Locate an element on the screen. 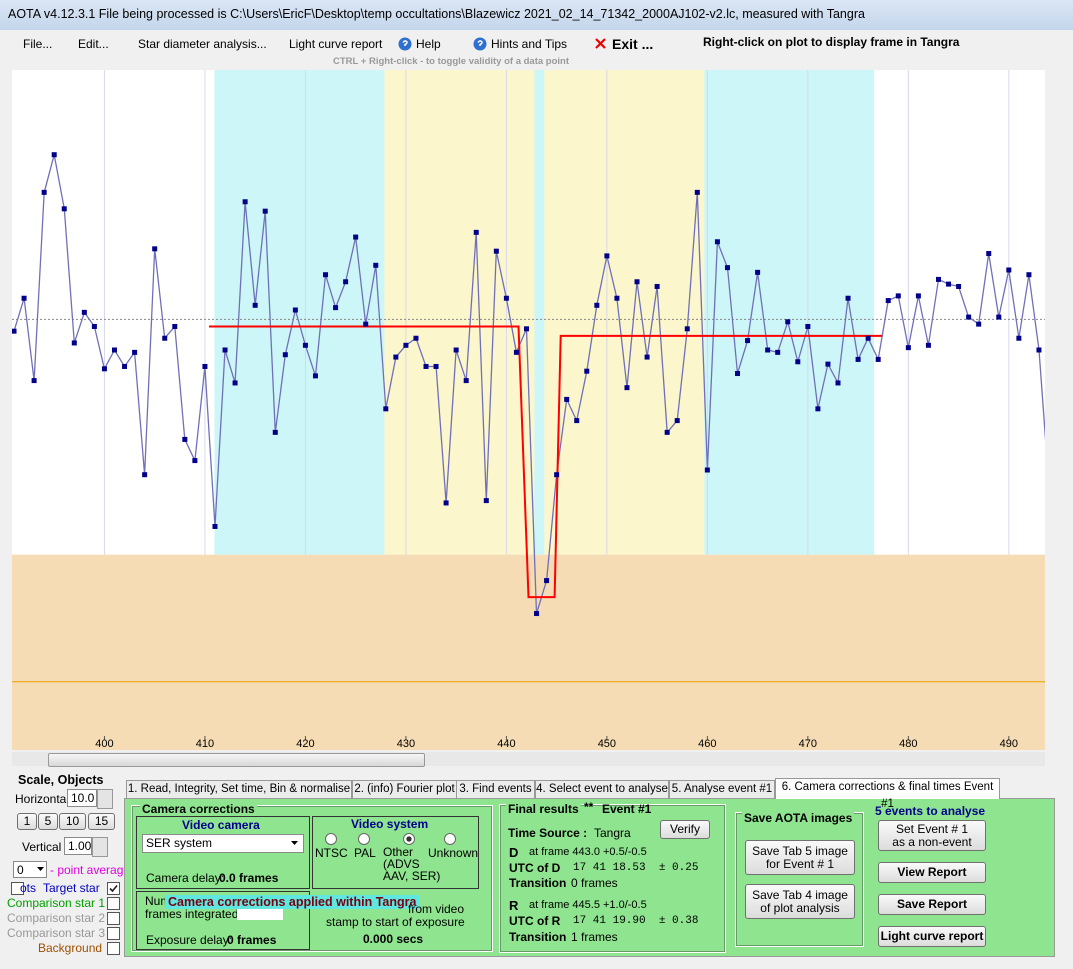 Image resolution: width=1073 pixels, height=969 pixels. tab: 2. (info) Fourier plot is located at coordinates (404, 789).